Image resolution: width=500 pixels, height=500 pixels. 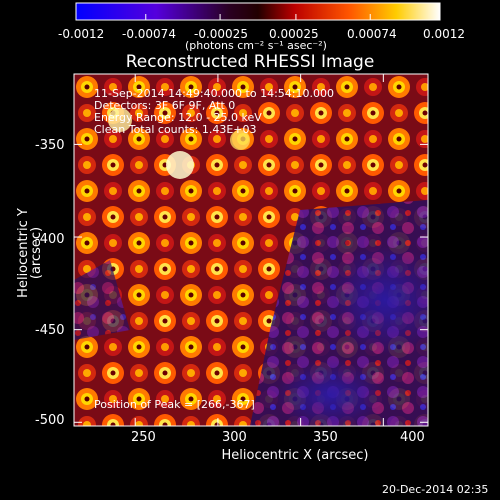 I want to click on y-tick-label-2: -450, so click(x=50, y=330).